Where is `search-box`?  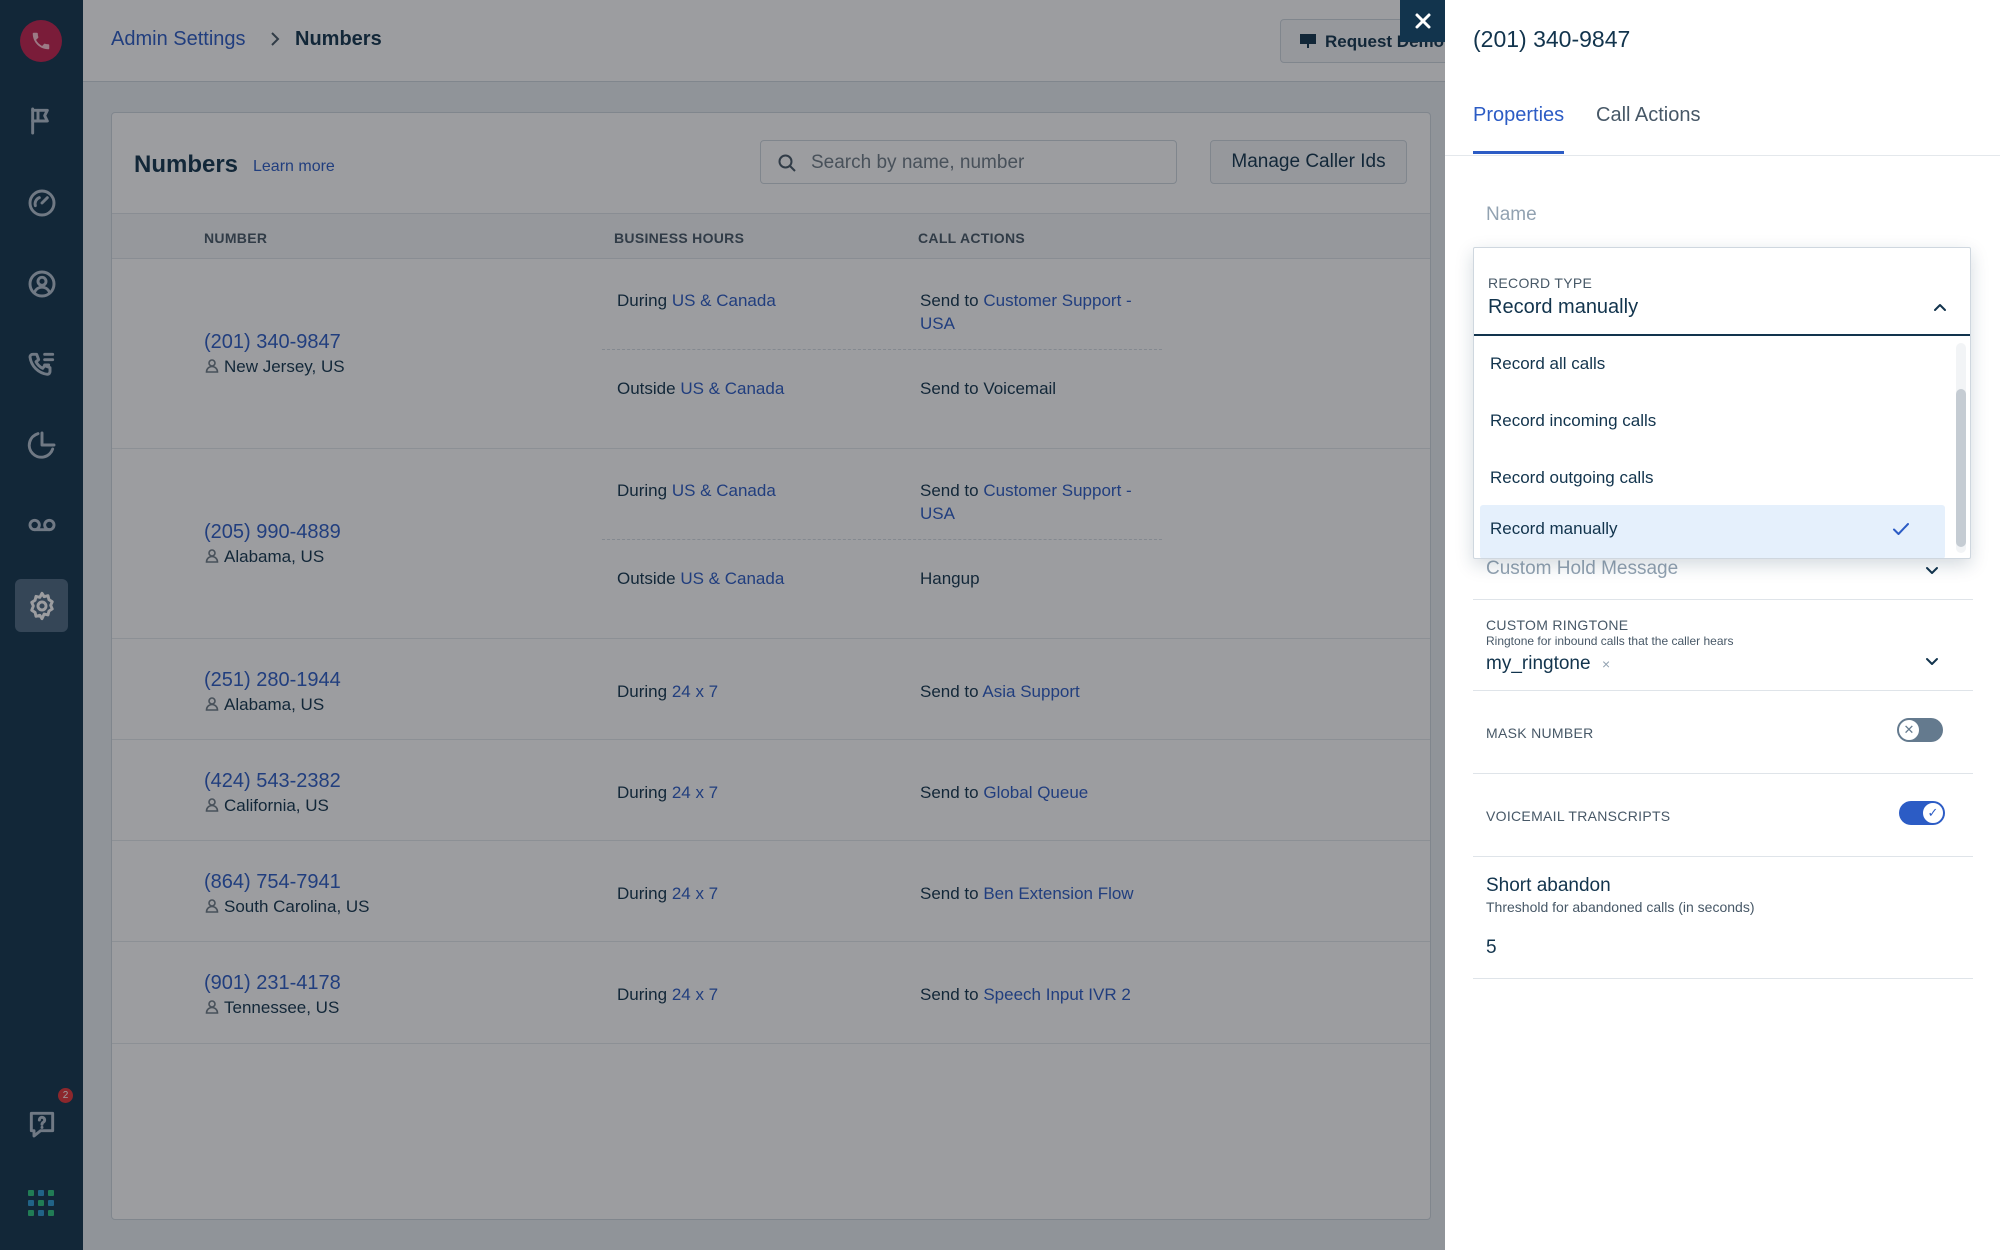
search-box is located at coordinates (968, 162).